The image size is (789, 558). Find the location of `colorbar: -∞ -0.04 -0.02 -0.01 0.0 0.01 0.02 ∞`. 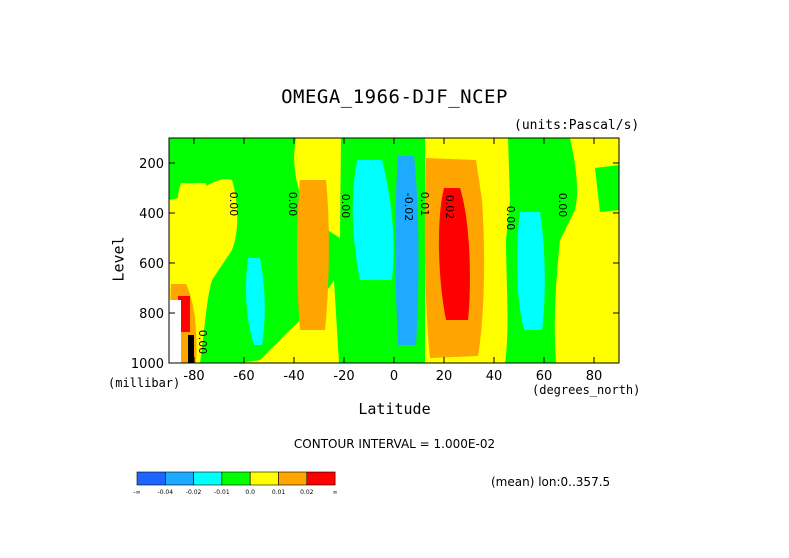

colorbar: -∞ -0.04 -0.02 -0.01 0.0 0.01 0.02 ∞ is located at coordinates (235, 483).